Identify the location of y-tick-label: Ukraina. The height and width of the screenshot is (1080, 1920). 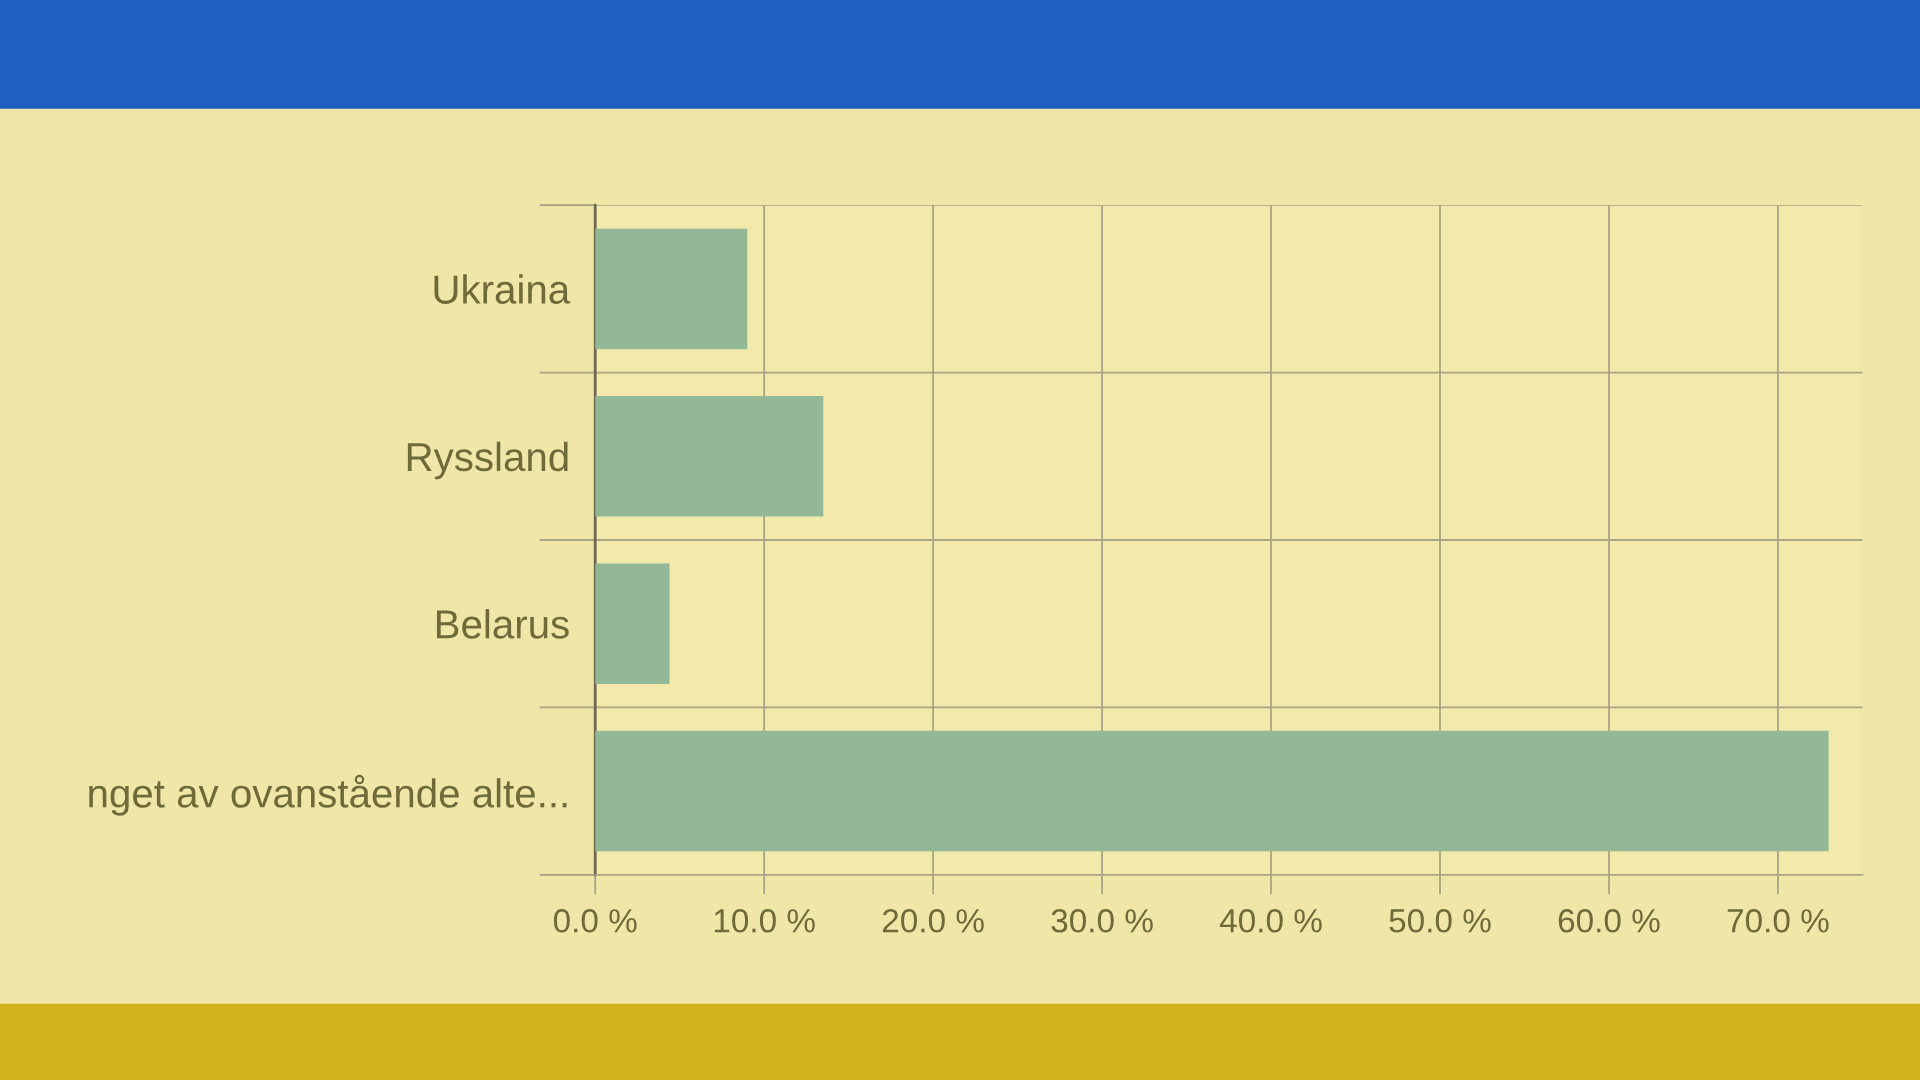
(502, 289).